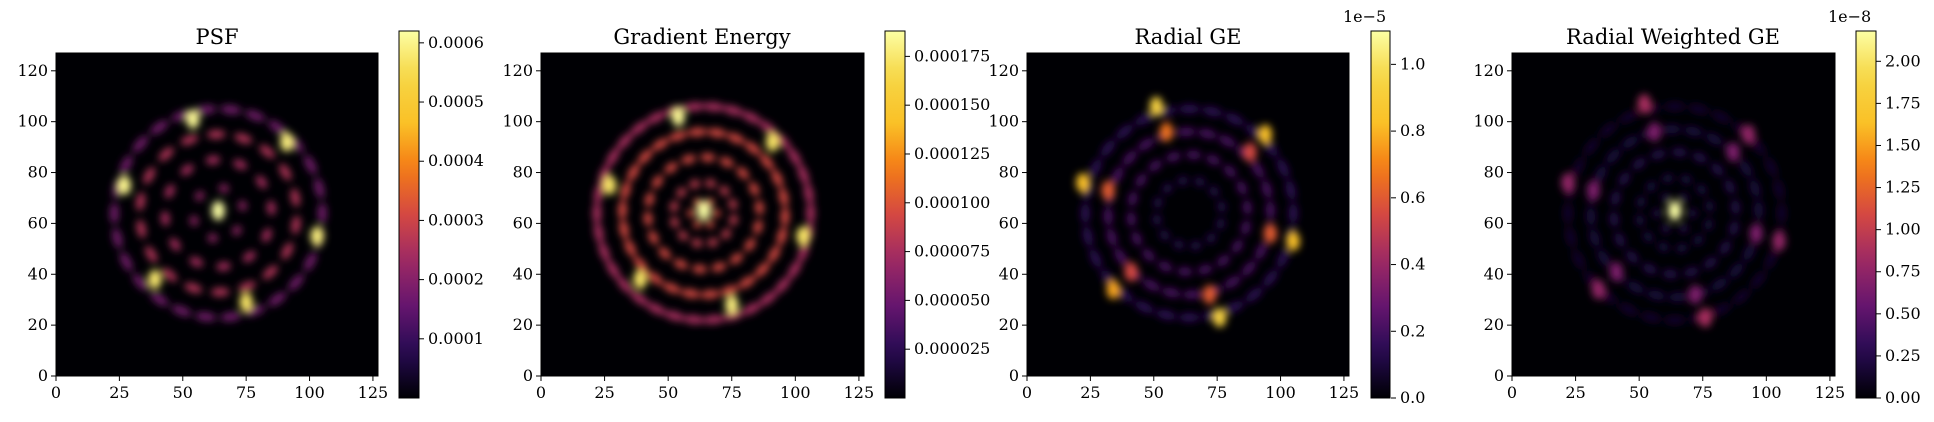  I want to click on y-tick-label: 60, so click(1009, 222).